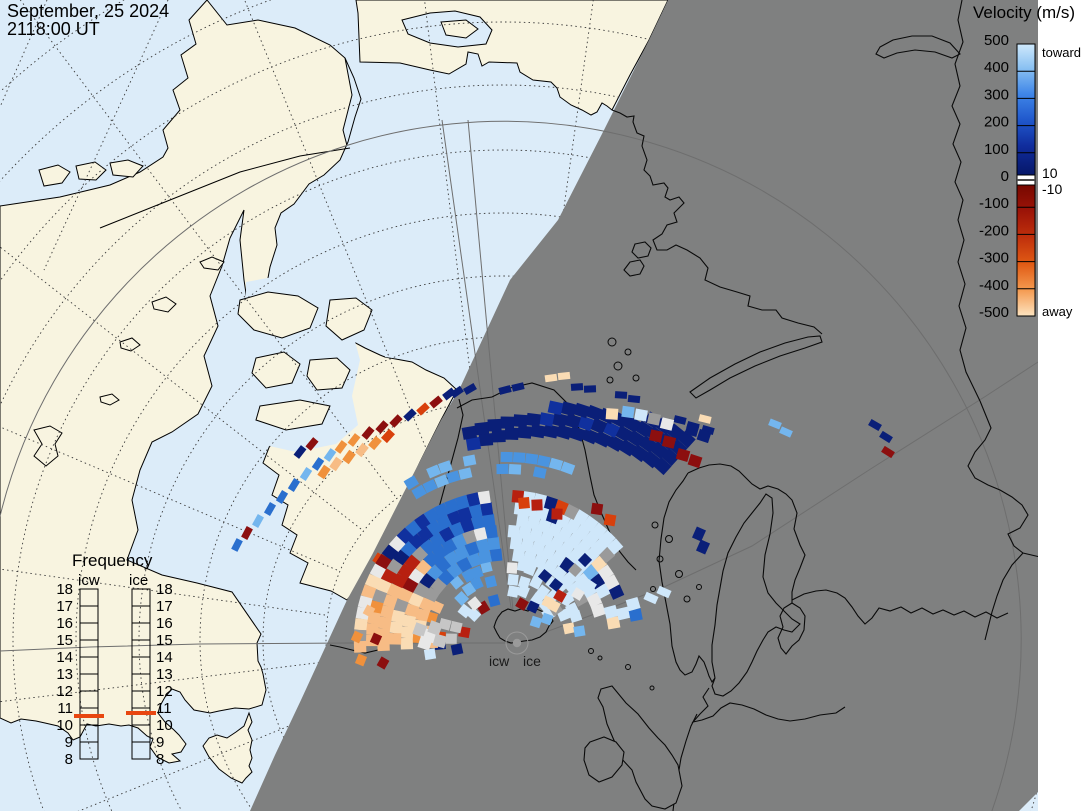 The width and height of the screenshot is (1083, 811). Describe the element at coordinates (996, 94) in the screenshot. I see `svg-text: 300` at that location.